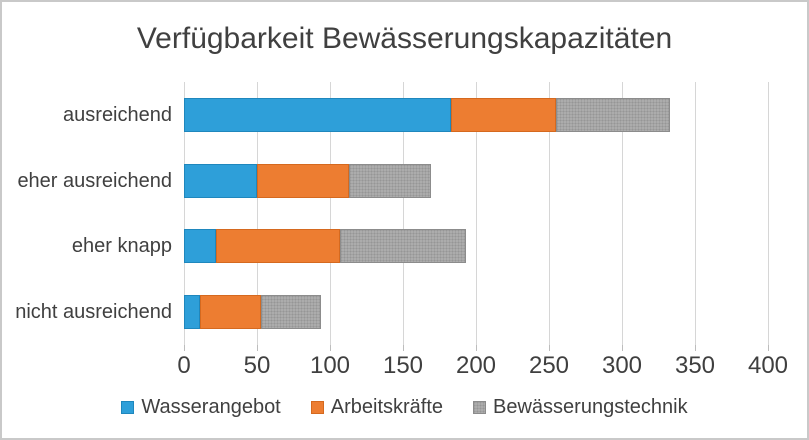 The width and height of the screenshot is (809, 440). Describe the element at coordinates (403, 365) in the screenshot. I see `x-axis-tick-label: 150` at that location.